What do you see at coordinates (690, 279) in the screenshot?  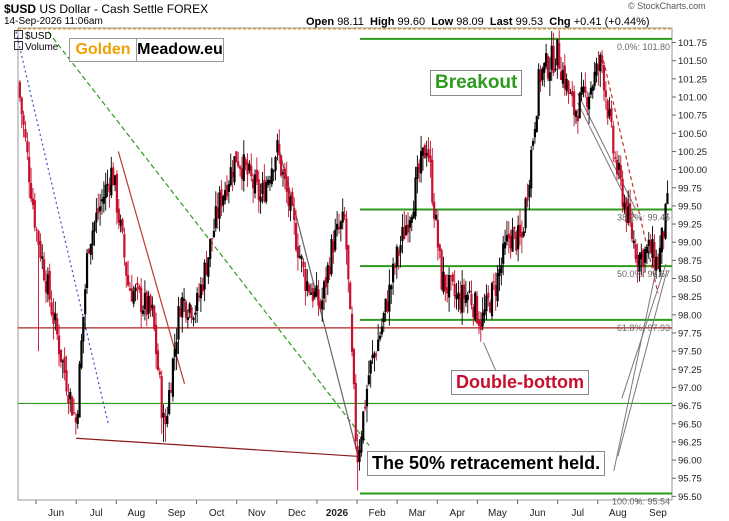 I see `y-tick-label: 98.50` at bounding box center [690, 279].